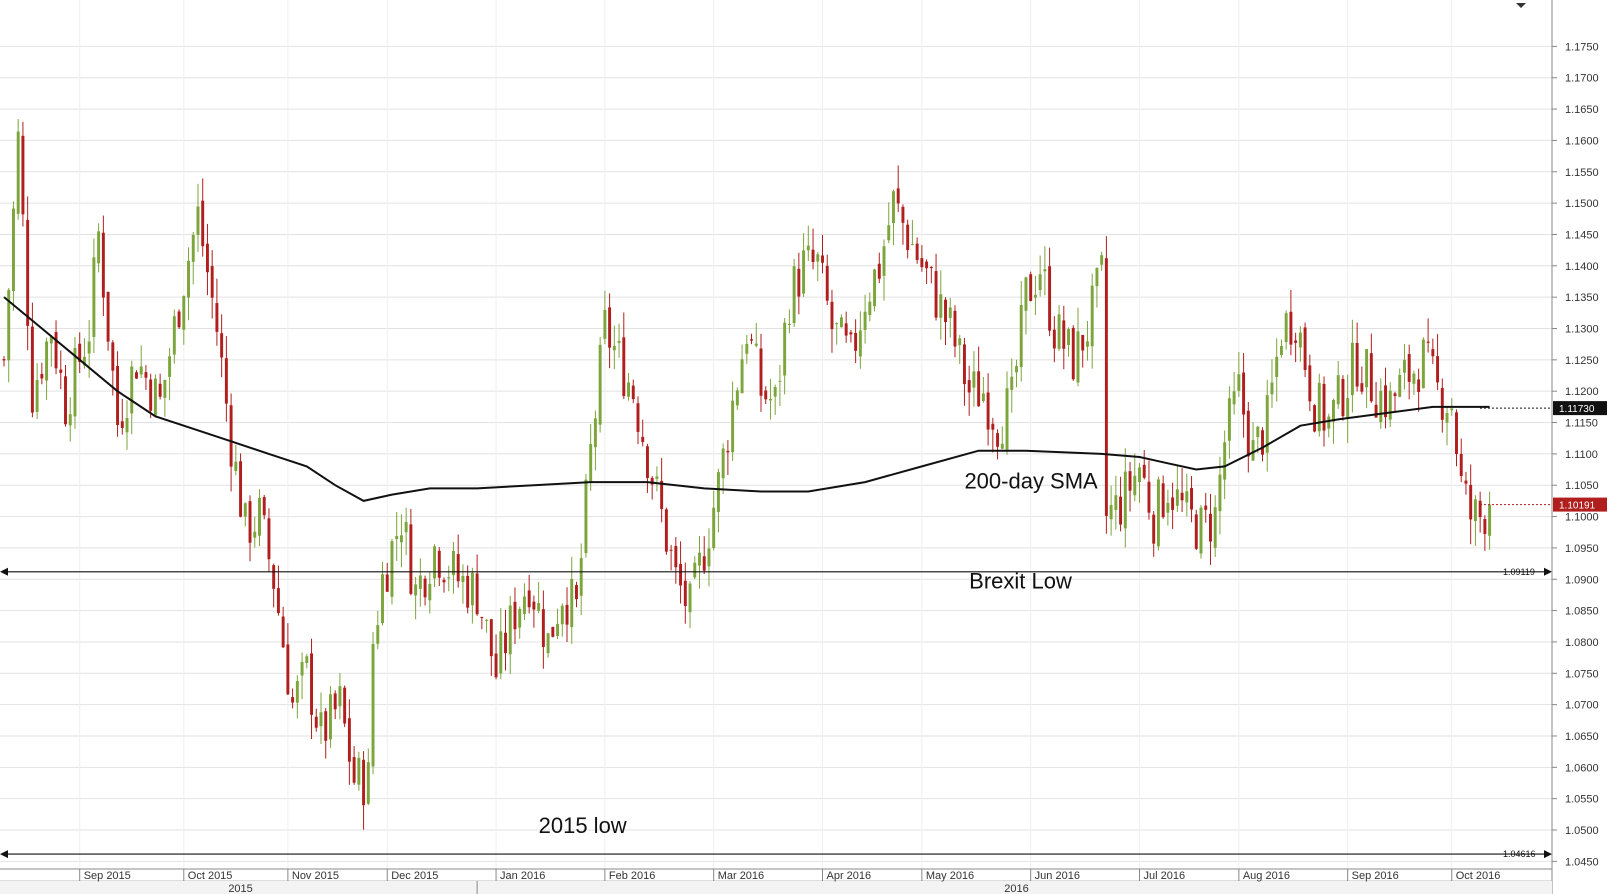 This screenshot has height=894, width=1617. Describe the element at coordinates (1165, 876) in the screenshot. I see `x-tick-label: Jul 2016` at that location.